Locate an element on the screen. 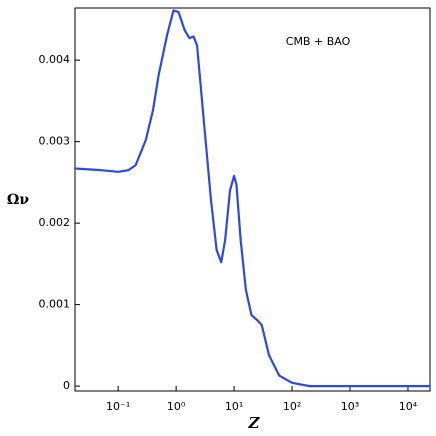 The width and height of the screenshot is (436, 436). y-tick-label: 0.002 is located at coordinates (55, 222).